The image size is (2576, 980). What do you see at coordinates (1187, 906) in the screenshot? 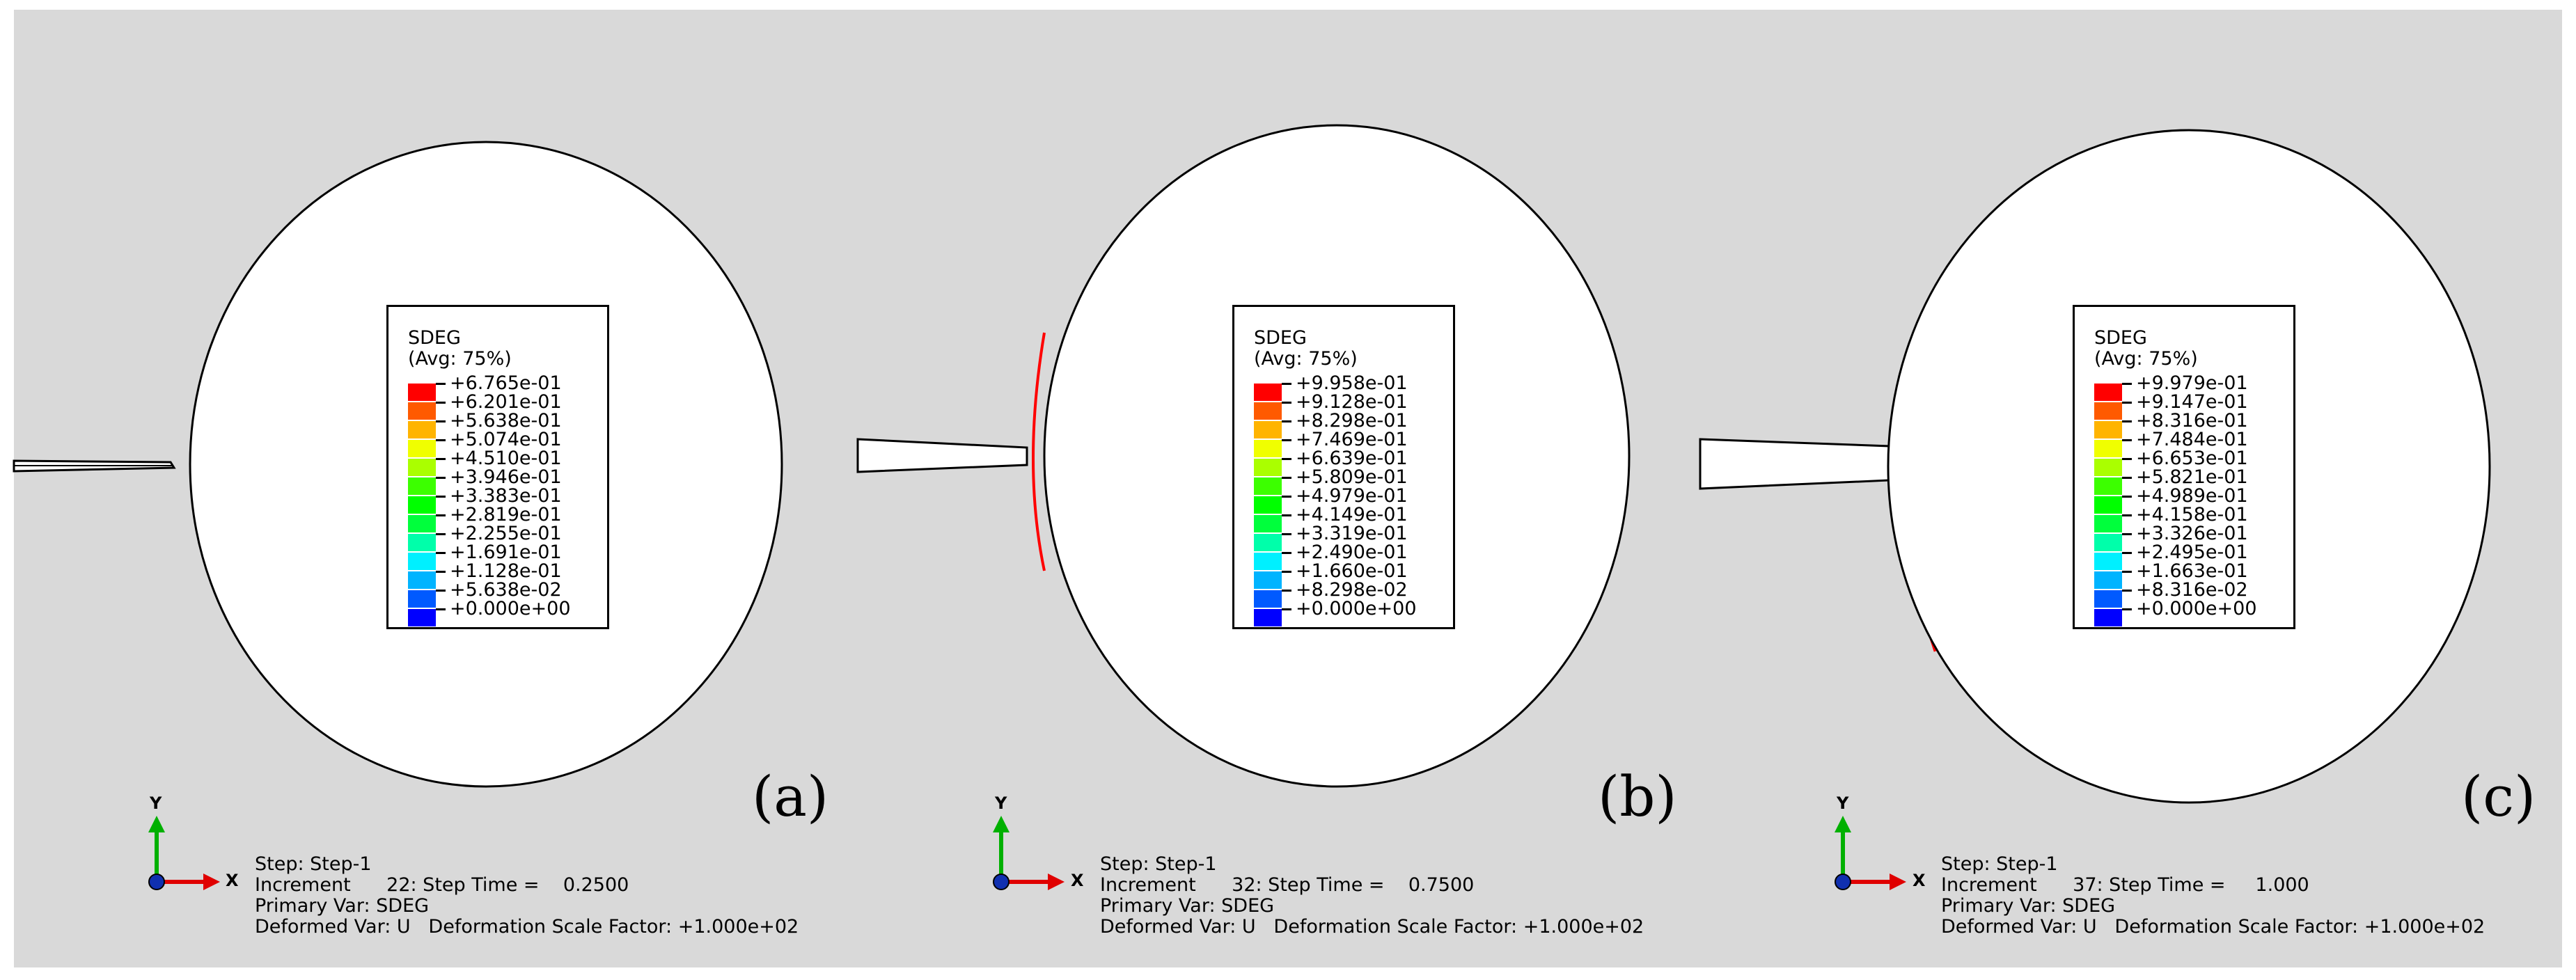
I see `info-b-primary: Primary Var: SDEG` at bounding box center [1187, 906].